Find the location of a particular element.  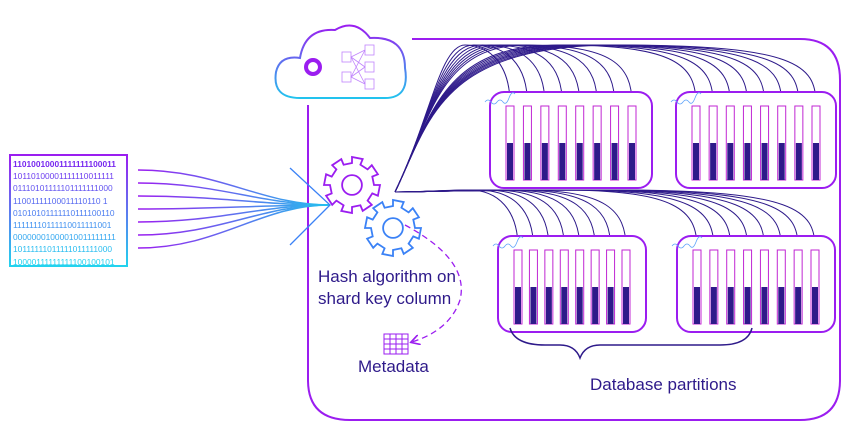

binary-row: 00000001000010011111111 is located at coordinates (64, 237).